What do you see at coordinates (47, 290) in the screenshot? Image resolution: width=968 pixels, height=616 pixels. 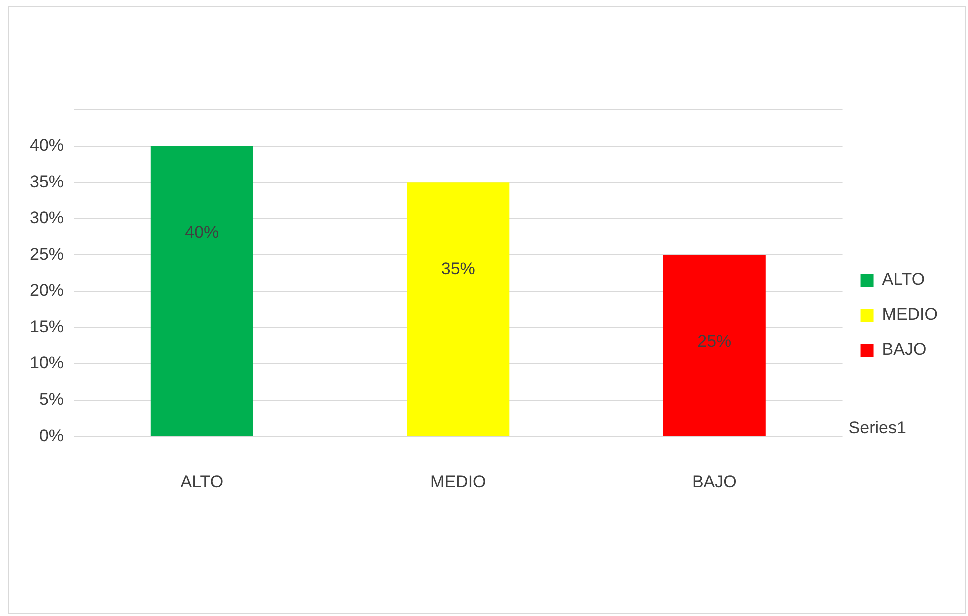 I see `y-tick-label: 20%` at bounding box center [47, 290].